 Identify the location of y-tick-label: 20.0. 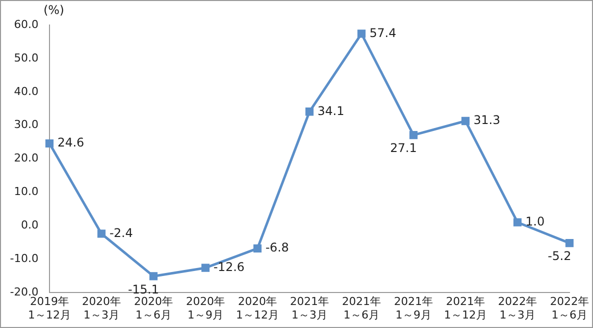
(26, 158).